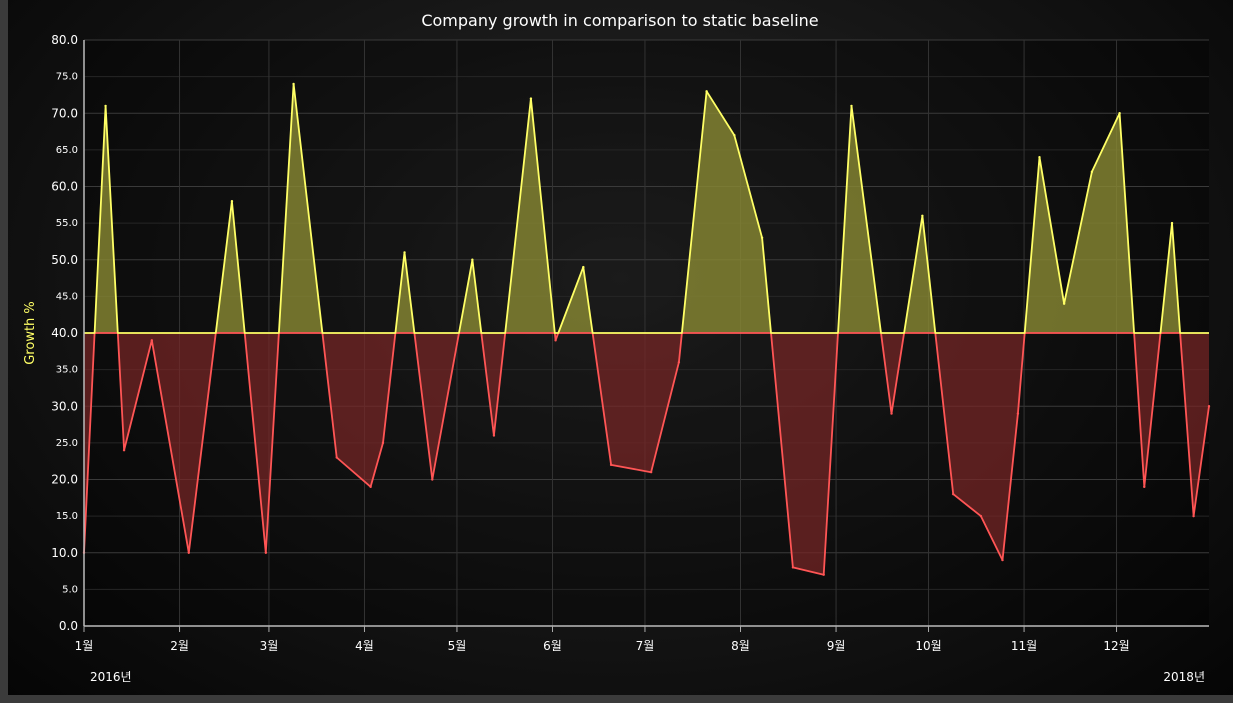  Describe the element at coordinates (67, 296) in the screenshot. I see `y-tick-label-minor: 45.0` at that location.